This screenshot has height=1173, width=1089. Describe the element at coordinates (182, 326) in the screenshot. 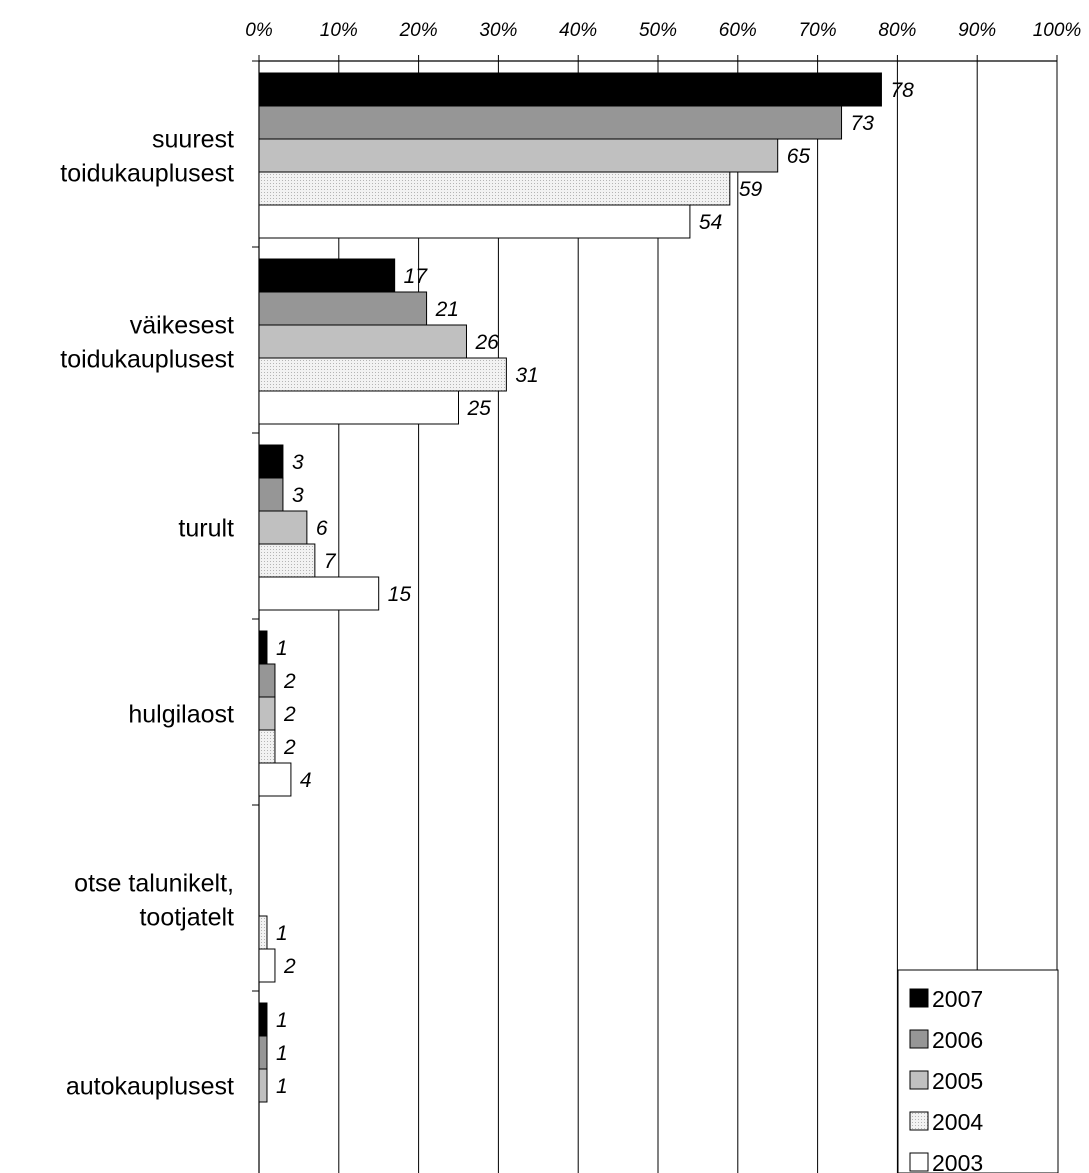

I see `category-label: väikesest` at that location.